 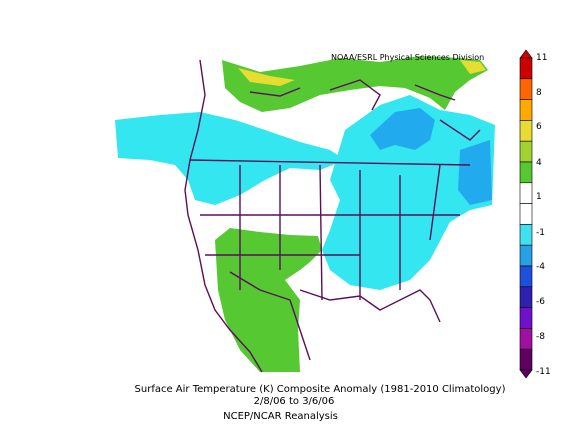 I want to click on colorbar-tick-label: 1, so click(x=539, y=197).